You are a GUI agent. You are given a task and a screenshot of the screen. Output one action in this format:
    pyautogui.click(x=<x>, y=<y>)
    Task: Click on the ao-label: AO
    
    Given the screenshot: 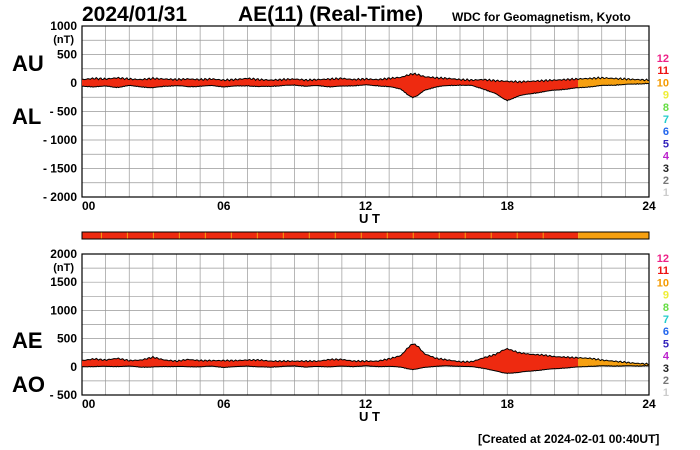 What is the action you would take?
    pyautogui.click(x=28, y=384)
    